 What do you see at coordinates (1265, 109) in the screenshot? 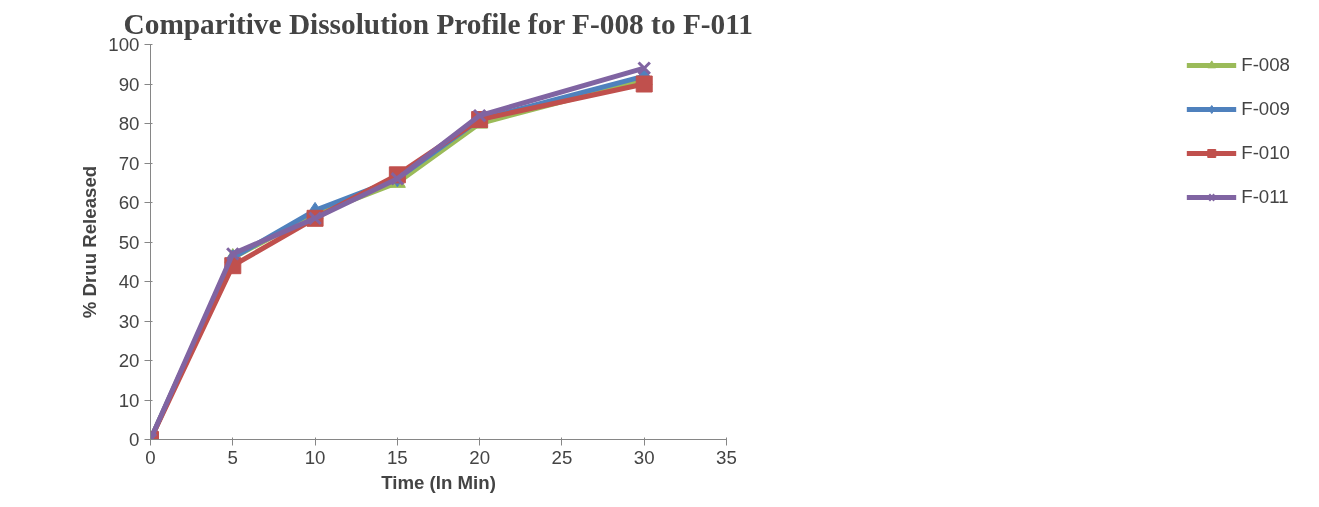
I see `legend-label: F-009` at bounding box center [1265, 109].